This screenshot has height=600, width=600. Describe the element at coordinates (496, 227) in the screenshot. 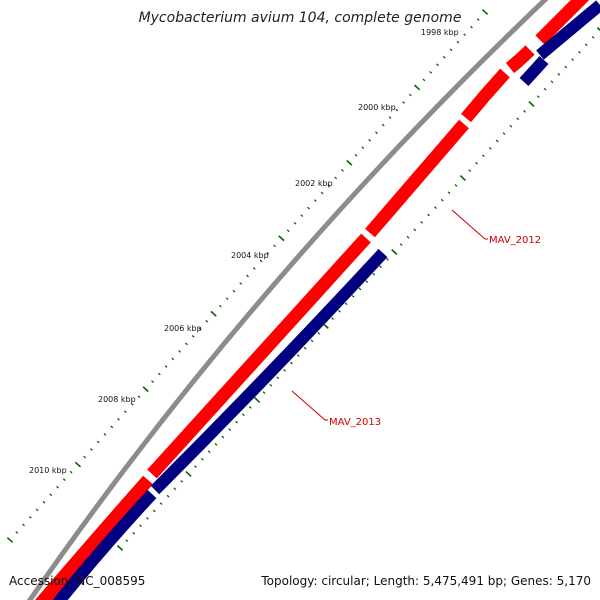

I see `gene-callout-mav-2012: MAV_2012` at that location.